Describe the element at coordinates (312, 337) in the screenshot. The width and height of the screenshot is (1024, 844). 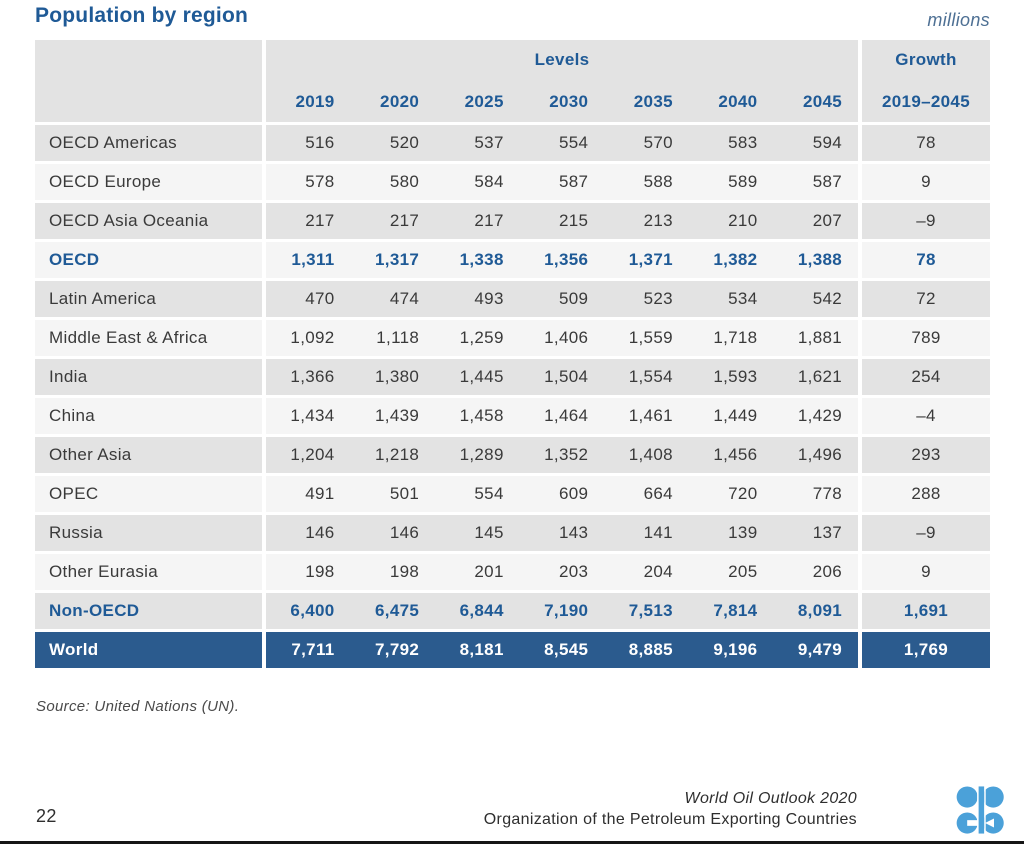
I see `value-cell: 1,092` at that location.